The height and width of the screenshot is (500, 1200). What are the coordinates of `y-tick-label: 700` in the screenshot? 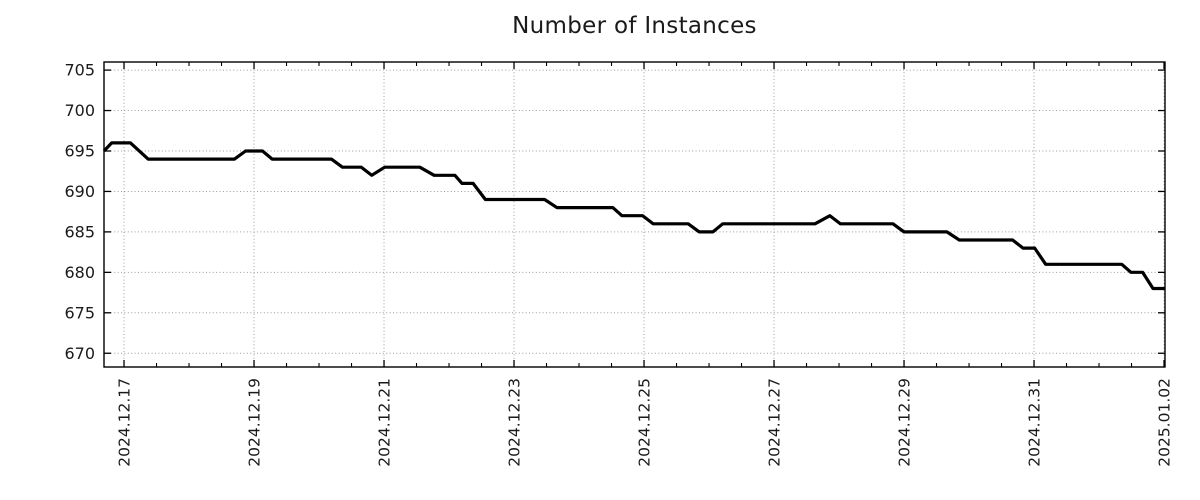 It's located at (79, 110).